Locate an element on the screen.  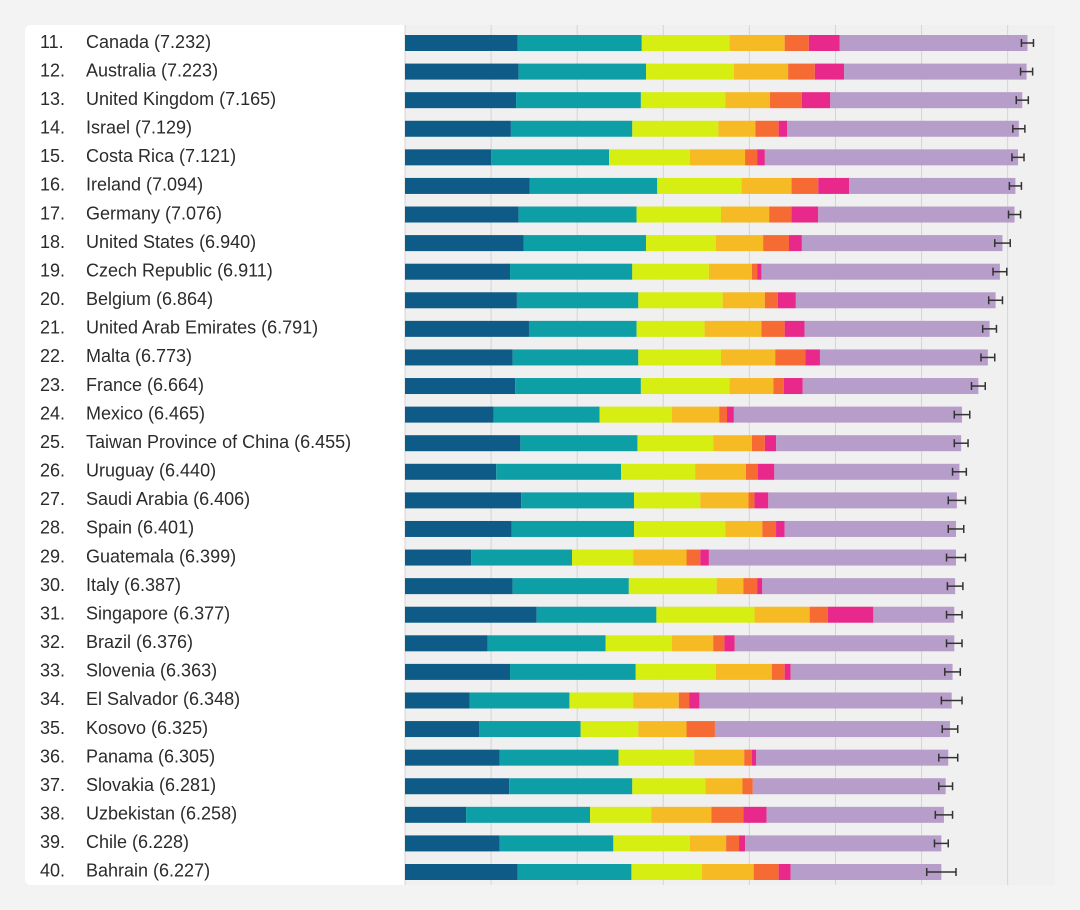
rank-label: 37. is located at coordinates (52, 785).